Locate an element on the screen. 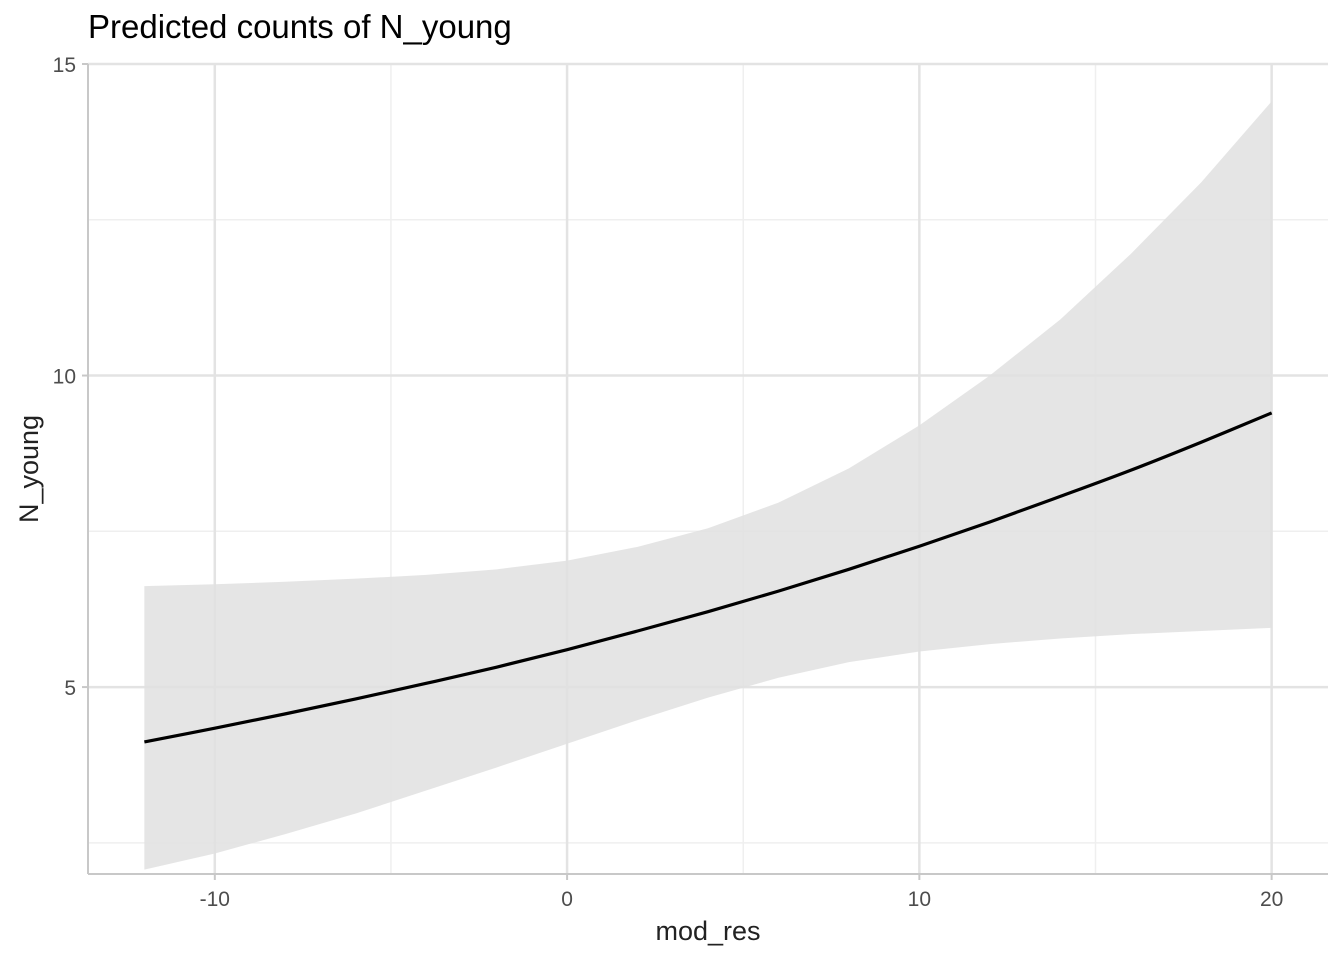 The image size is (1344, 965). y-axis-ticks: 5 10 15 is located at coordinates (70, 377).